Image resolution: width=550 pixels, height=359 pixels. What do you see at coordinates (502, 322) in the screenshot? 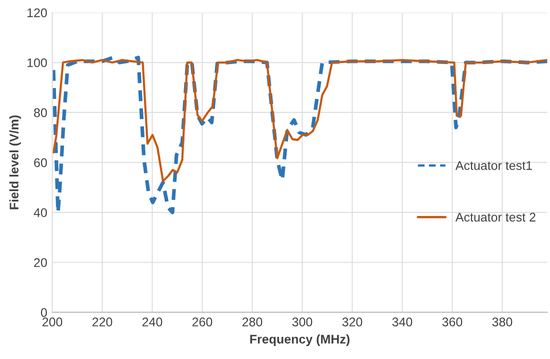
I see `x-tick-label: 380` at bounding box center [502, 322].